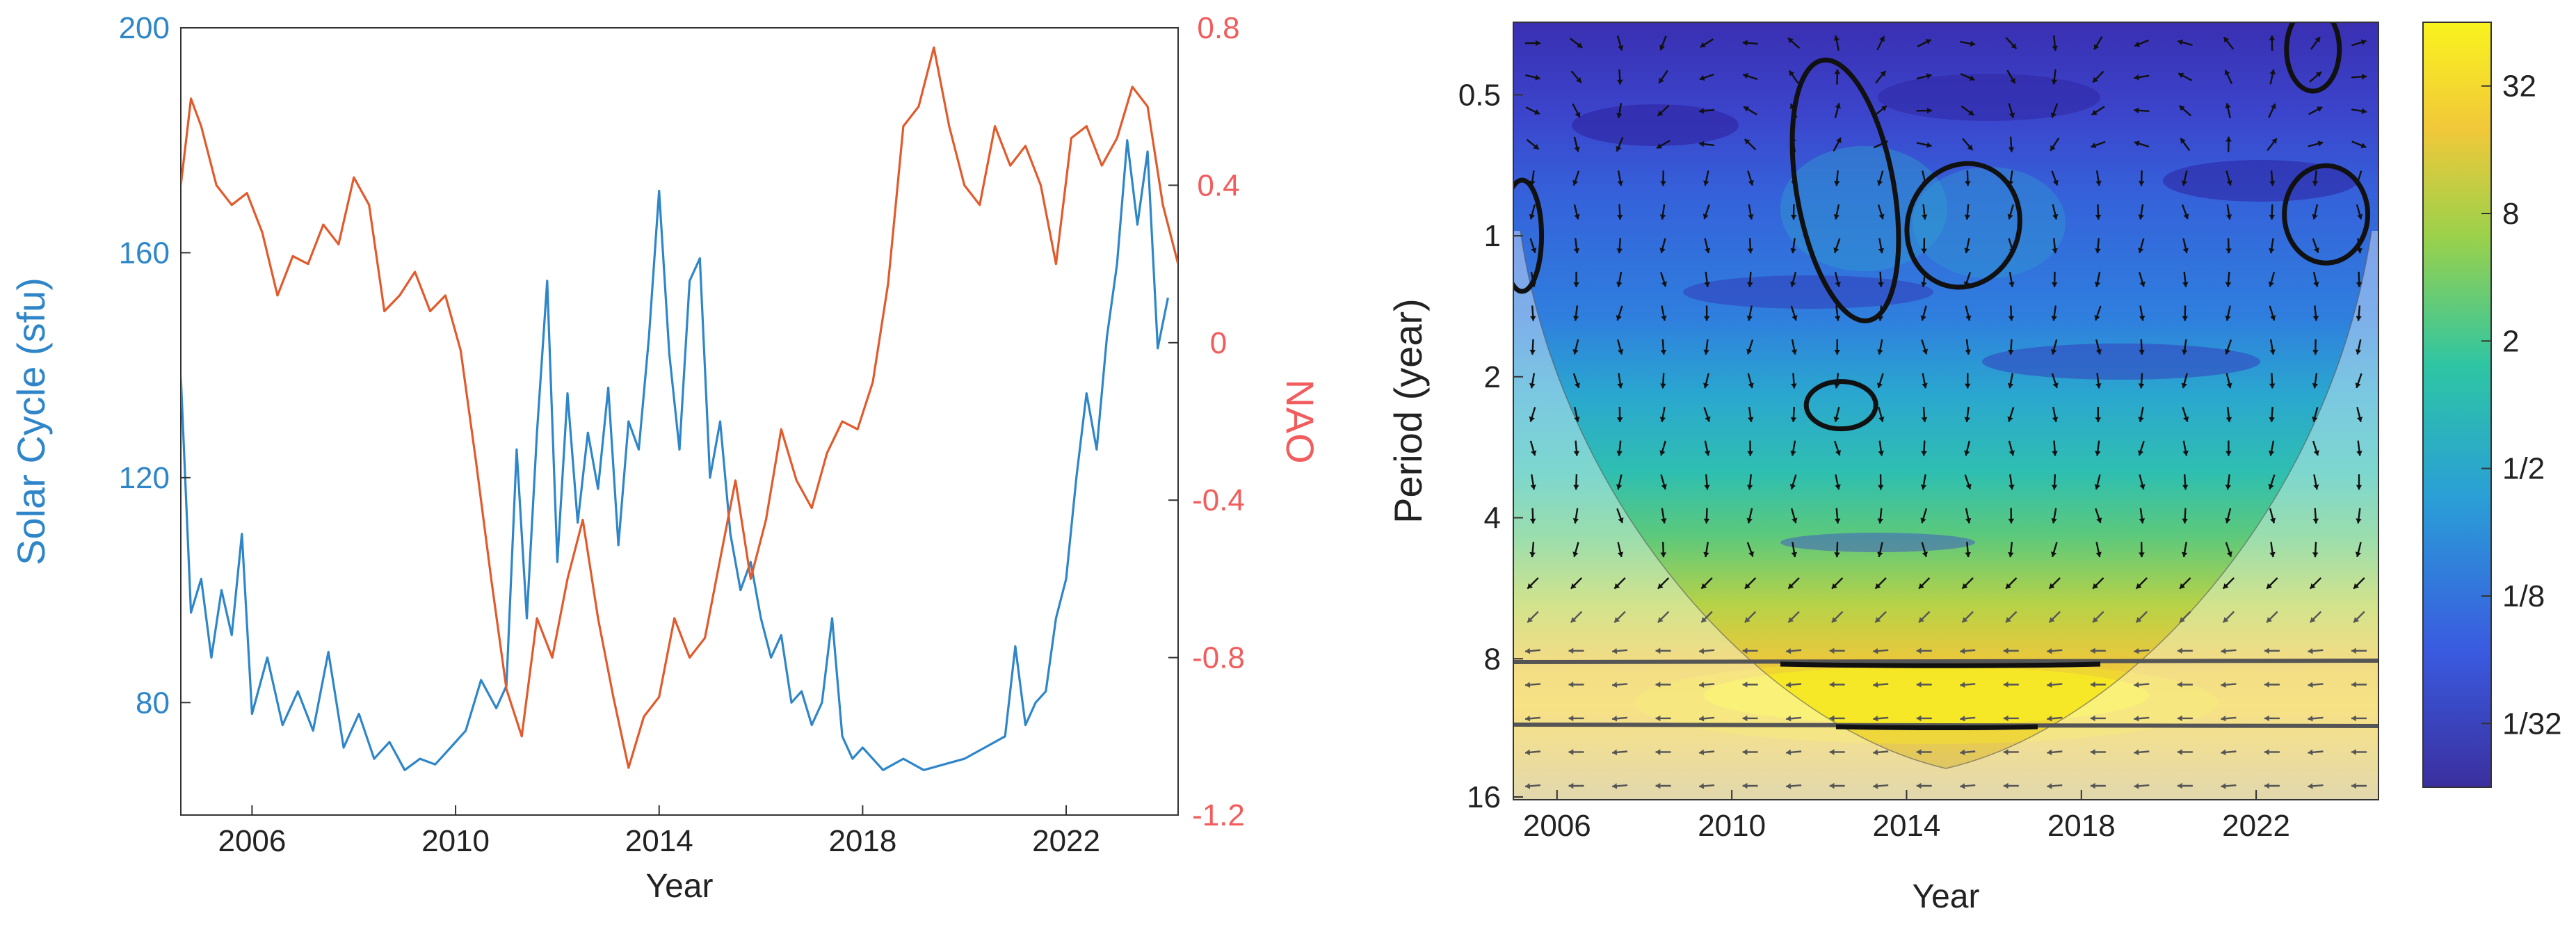 This screenshot has width=2576, height=927. What do you see at coordinates (144, 253) in the screenshot?
I see `left-y-tick-label: 160` at bounding box center [144, 253].